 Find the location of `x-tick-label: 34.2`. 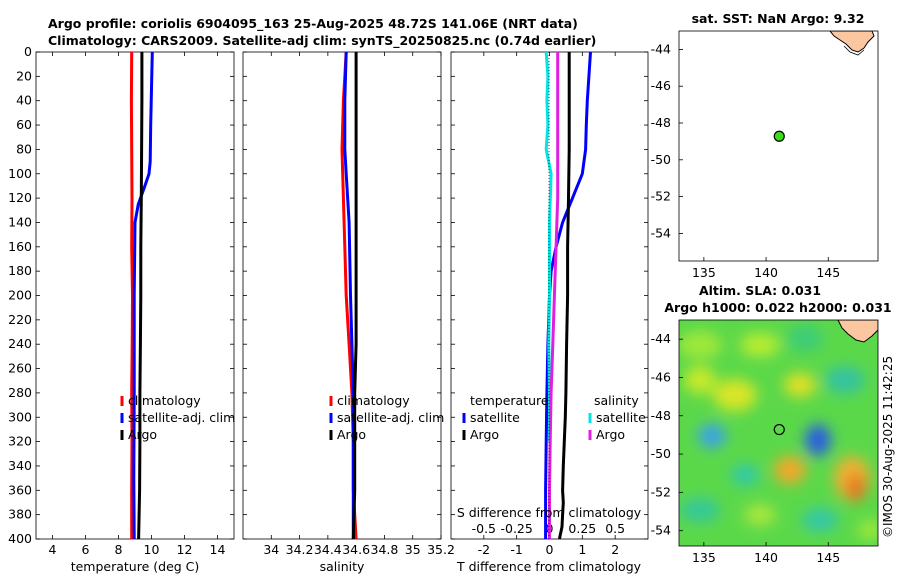

x-tick-label: 34.2 is located at coordinates (300, 549).